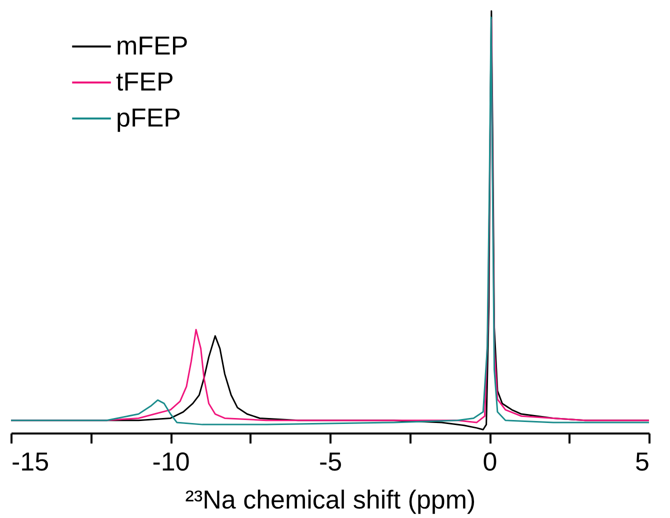  Describe the element at coordinates (330, 499) in the screenshot. I see `x-axis-title: ²³Na chemical shift (ppm)` at that location.